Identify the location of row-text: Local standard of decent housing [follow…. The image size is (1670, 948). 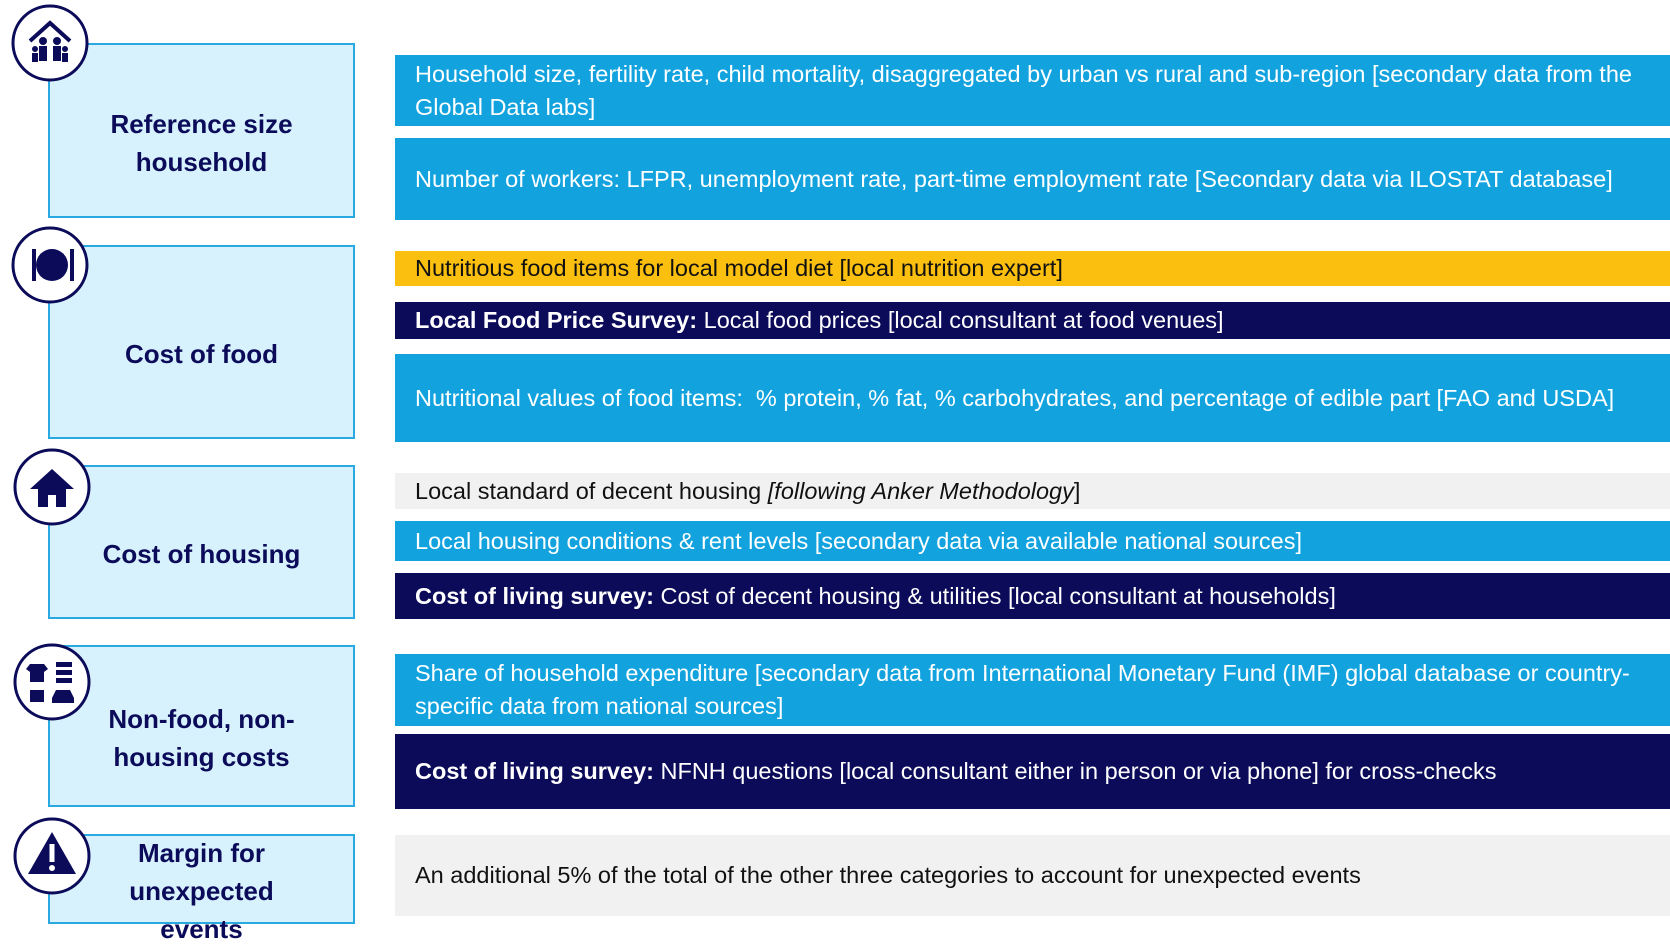
(747, 491).